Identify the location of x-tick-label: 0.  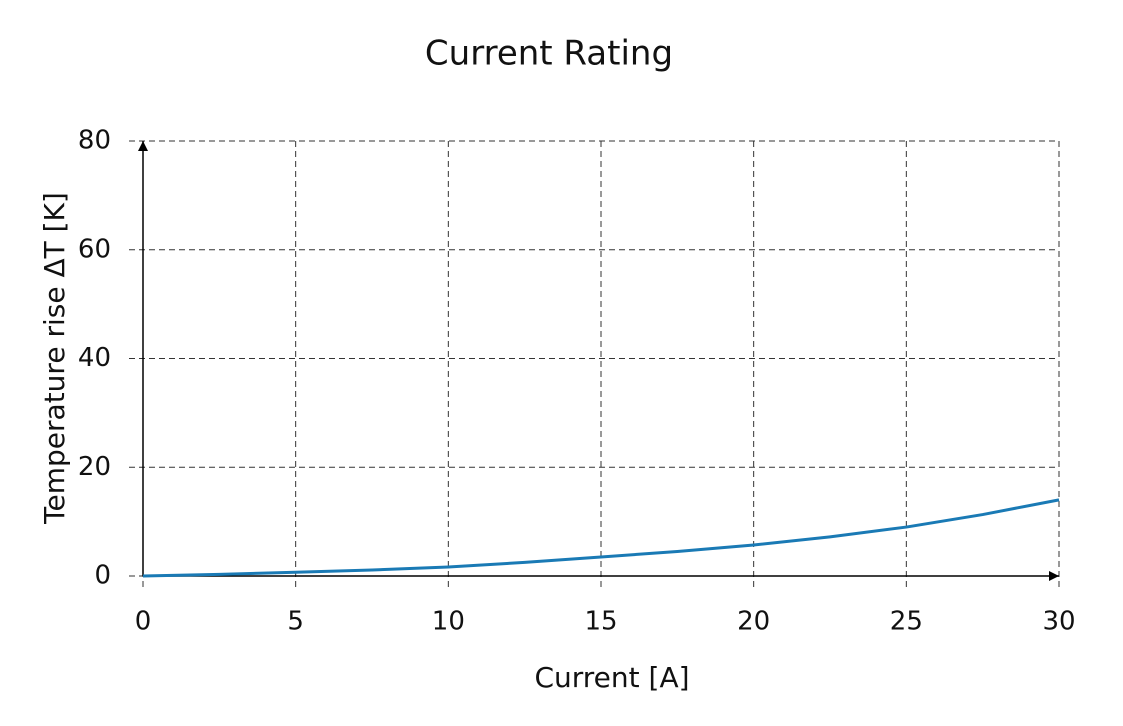
(143, 622).